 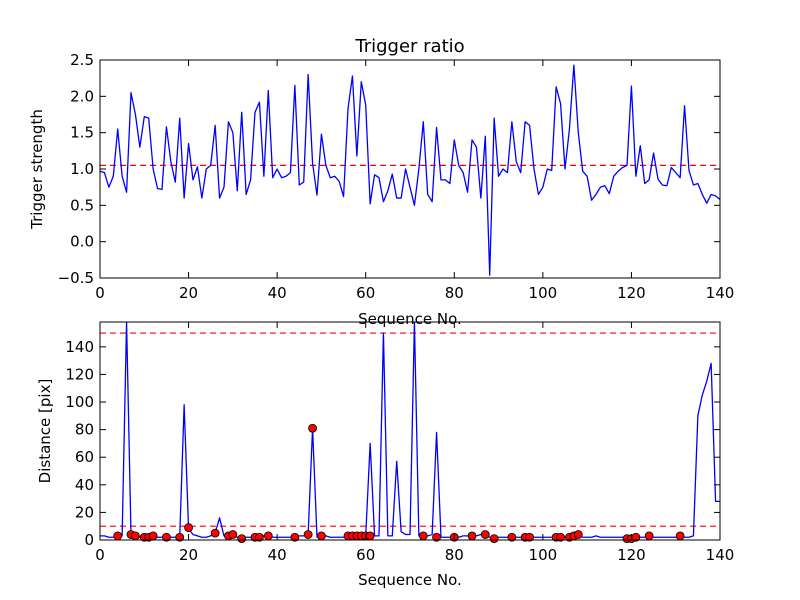 What do you see at coordinates (277, 293) in the screenshot?
I see `top-x-tick-label: 40` at bounding box center [277, 293].